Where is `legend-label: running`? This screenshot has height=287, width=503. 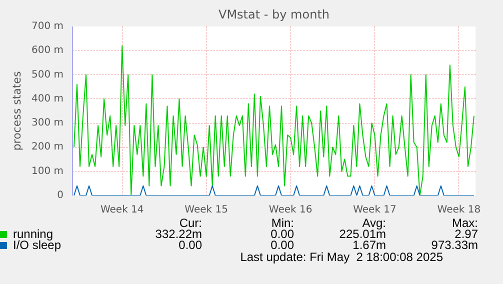
legend-label: running is located at coordinates (33, 234).